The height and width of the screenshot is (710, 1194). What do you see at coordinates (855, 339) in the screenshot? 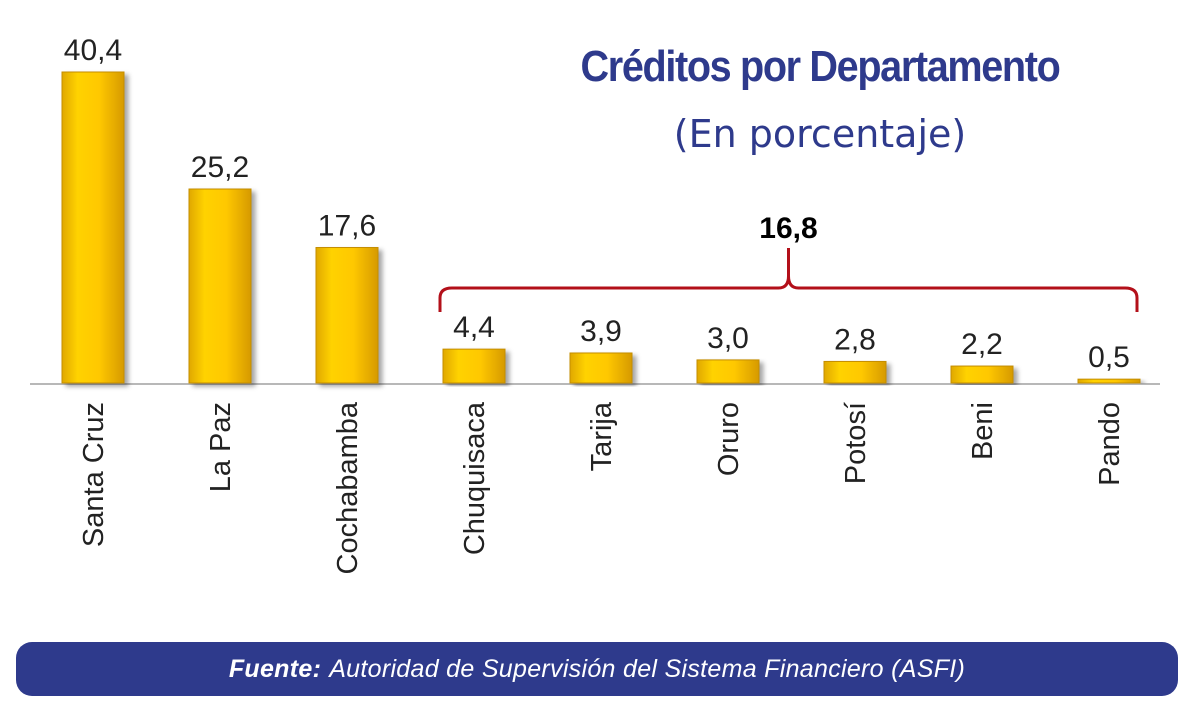
I see `value-label-6: 2,8` at bounding box center [855, 339].